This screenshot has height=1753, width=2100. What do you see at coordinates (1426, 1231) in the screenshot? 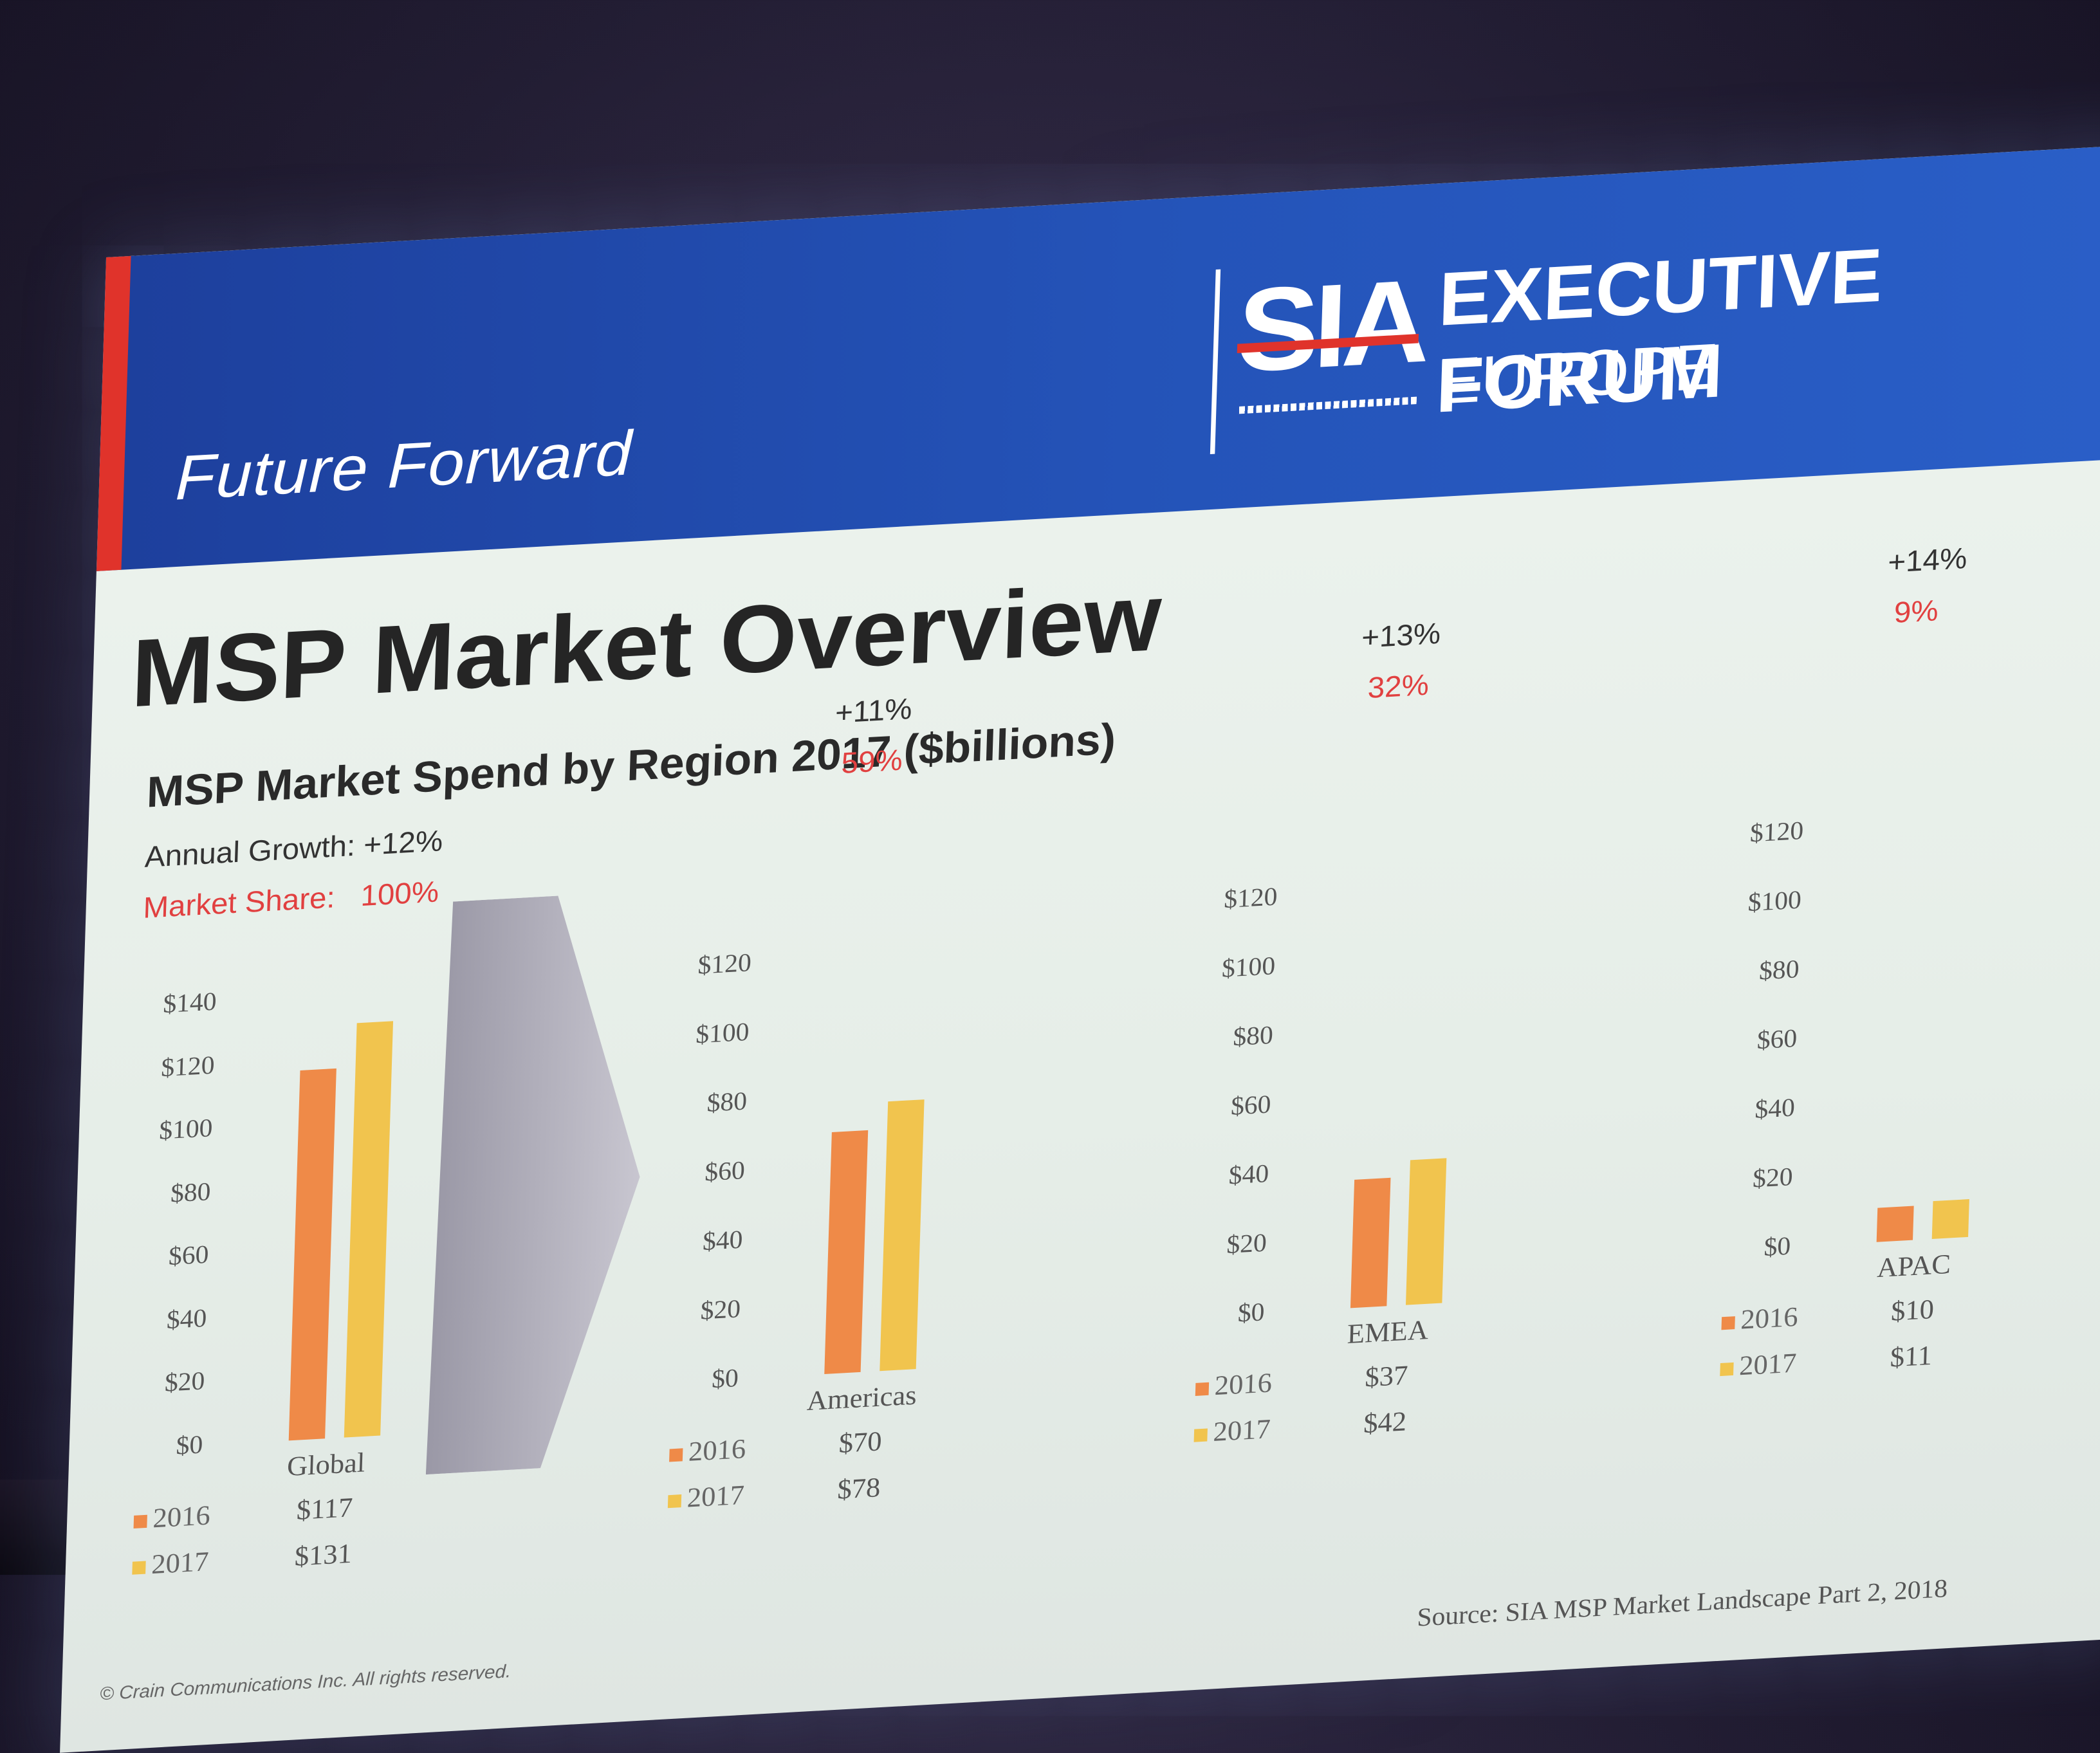
I see `bar-emea-2017` at bounding box center [1426, 1231].